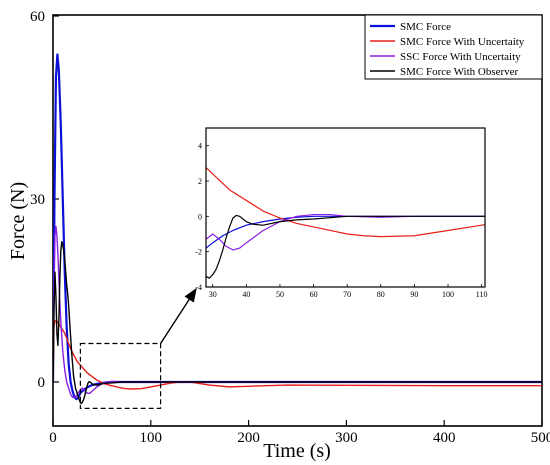 This screenshot has width=550, height=465. What do you see at coordinates (151, 438) in the screenshot?
I see `x-tick-label: 100` at bounding box center [151, 438].